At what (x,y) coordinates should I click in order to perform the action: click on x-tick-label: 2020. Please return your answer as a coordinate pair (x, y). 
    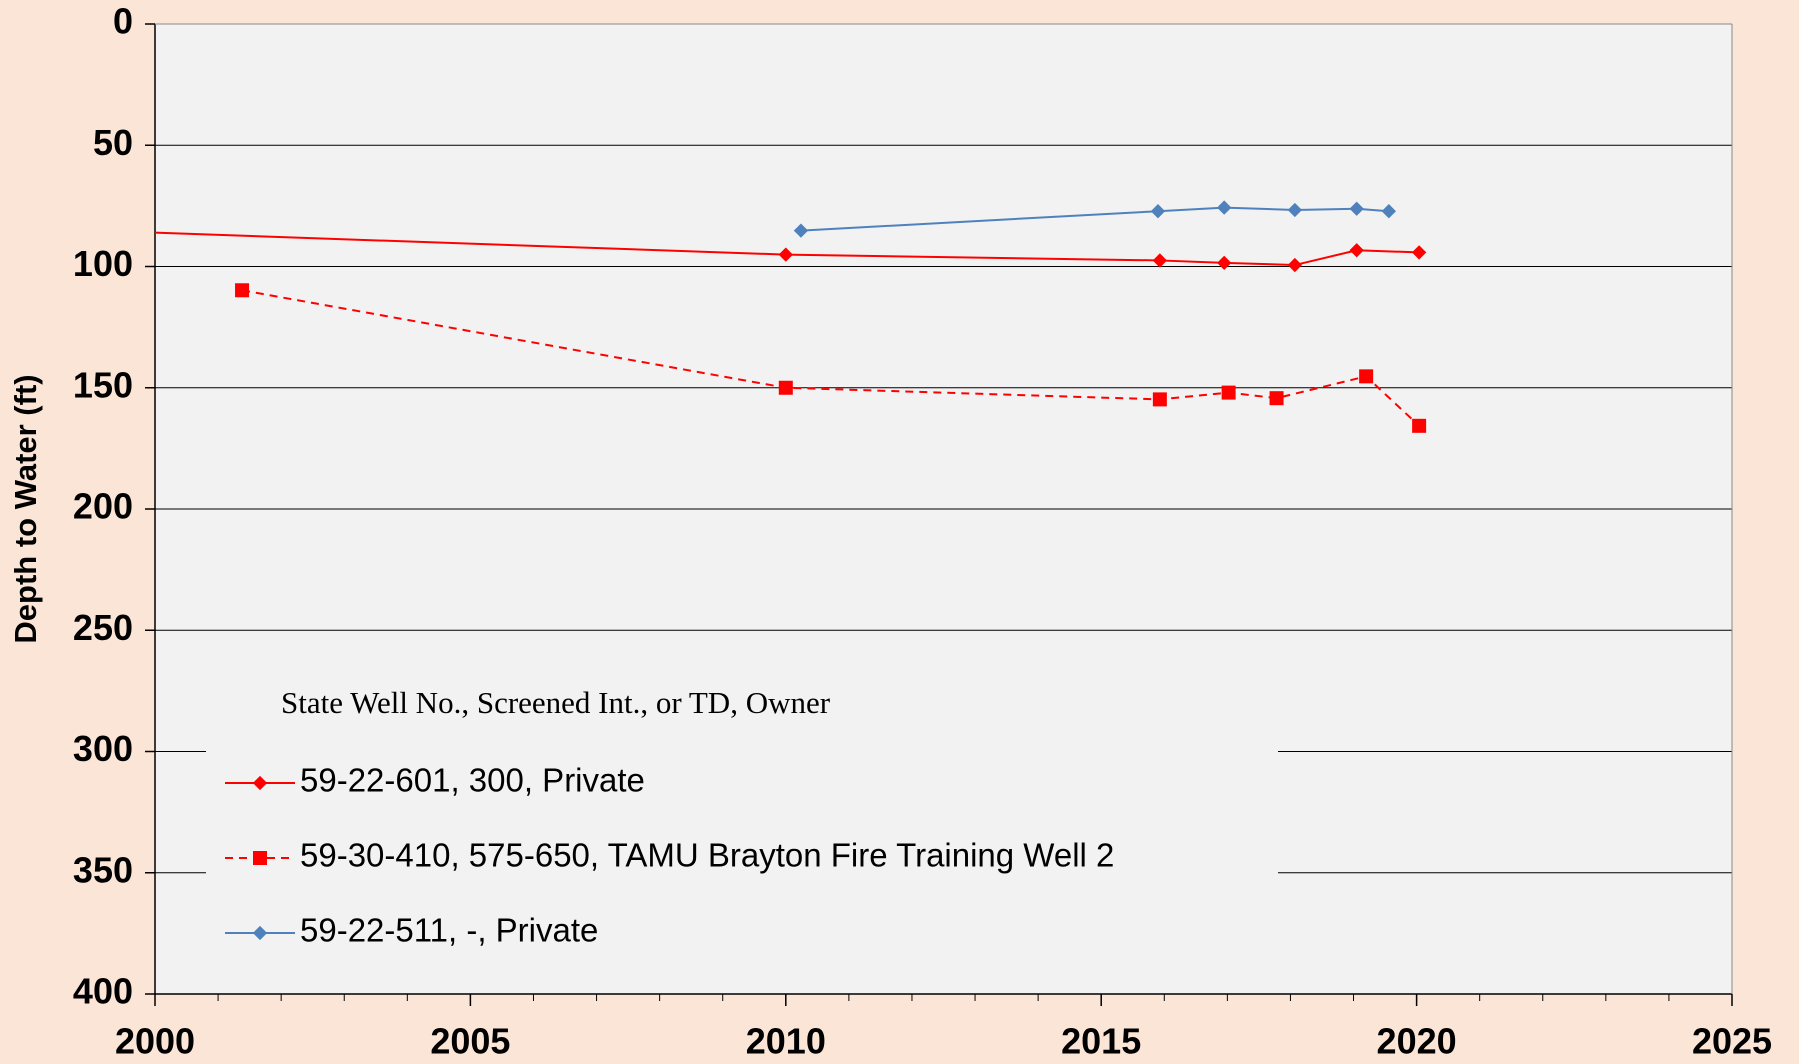
    Looking at the image, I should click on (1417, 1041).